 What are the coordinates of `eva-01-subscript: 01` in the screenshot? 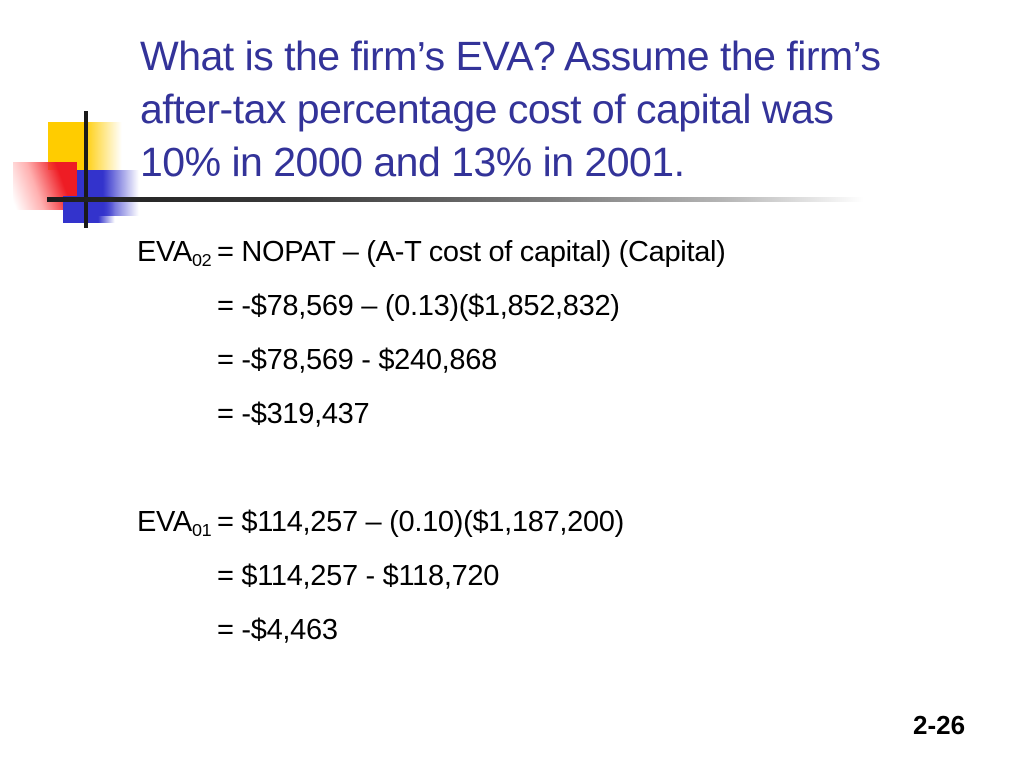 It's located at (201, 530).